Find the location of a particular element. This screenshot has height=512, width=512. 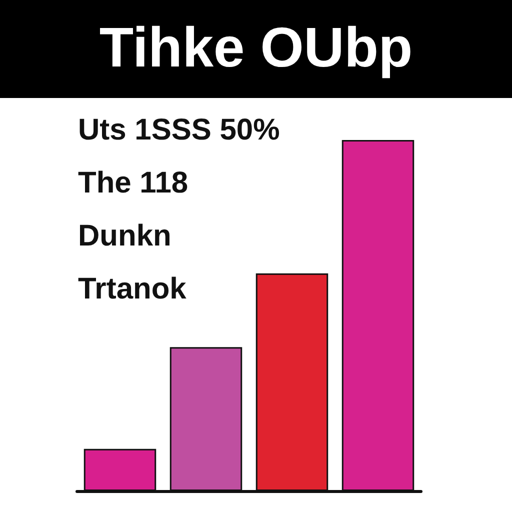

annotation: The 118 is located at coordinates (133, 183).